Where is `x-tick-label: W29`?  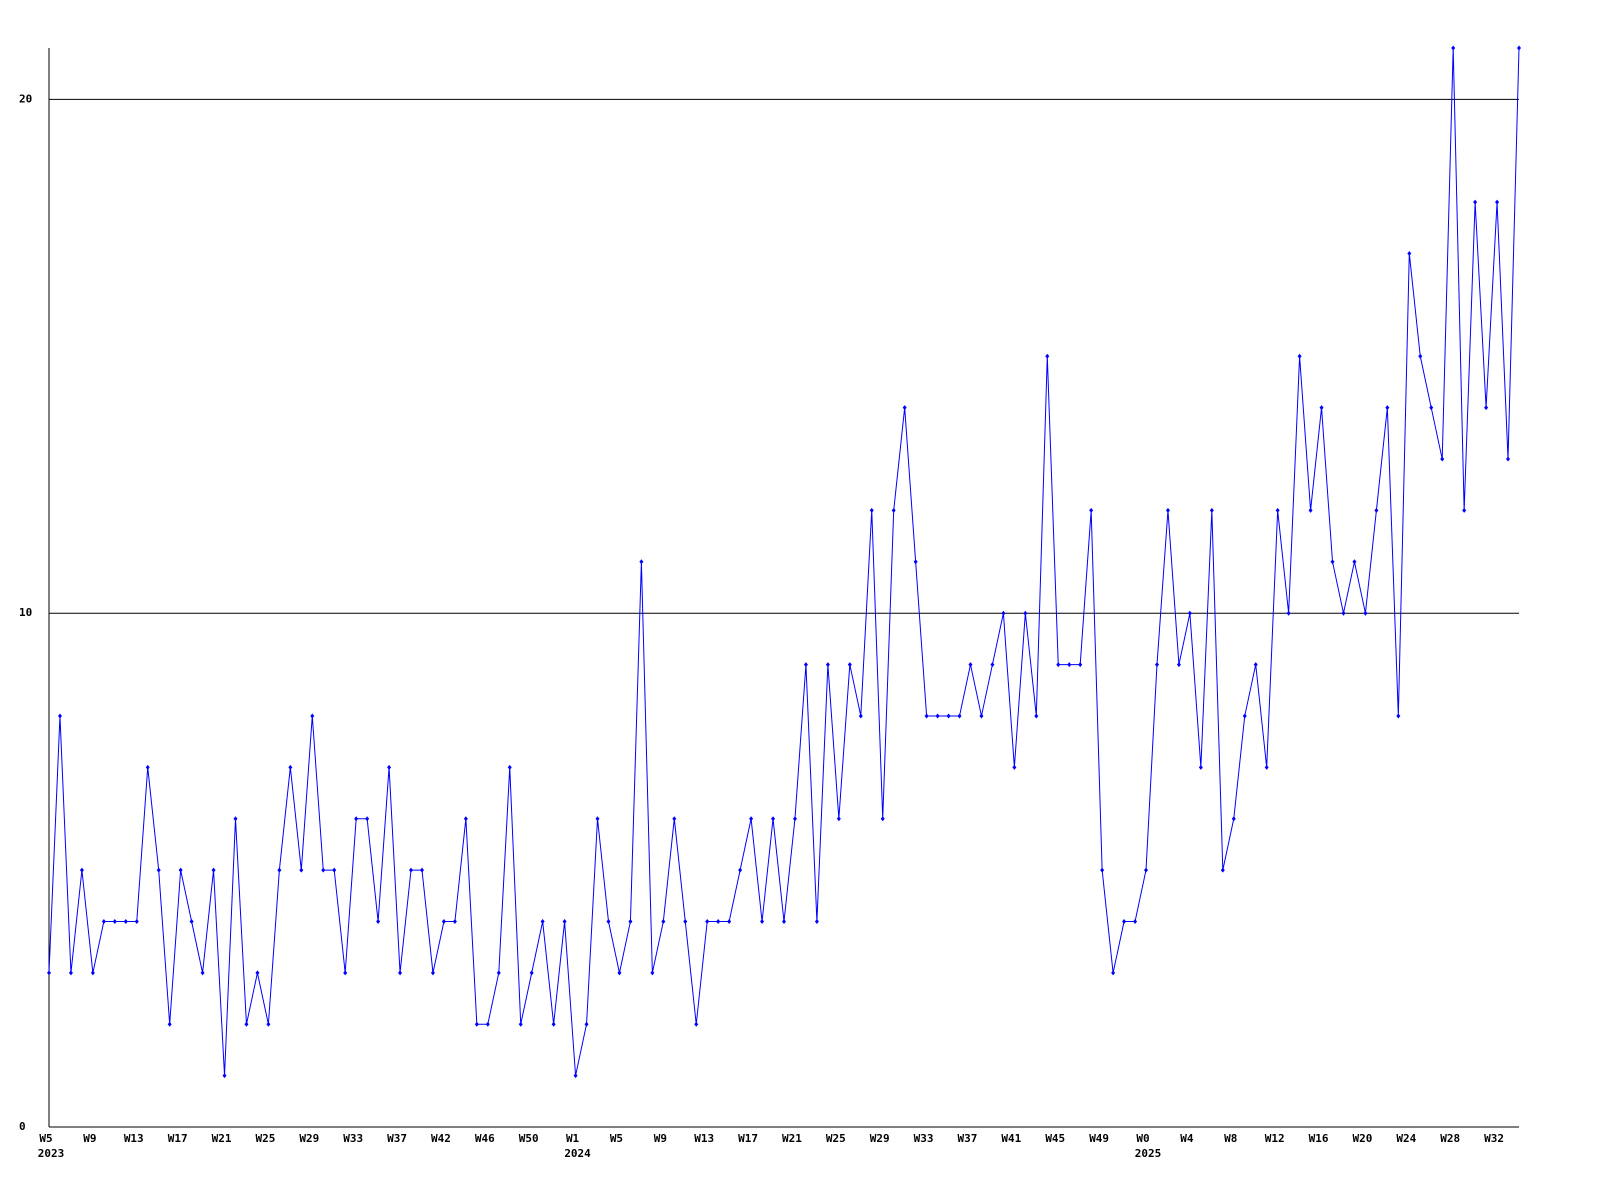
x-tick-label: W29 is located at coordinates (880, 1138).